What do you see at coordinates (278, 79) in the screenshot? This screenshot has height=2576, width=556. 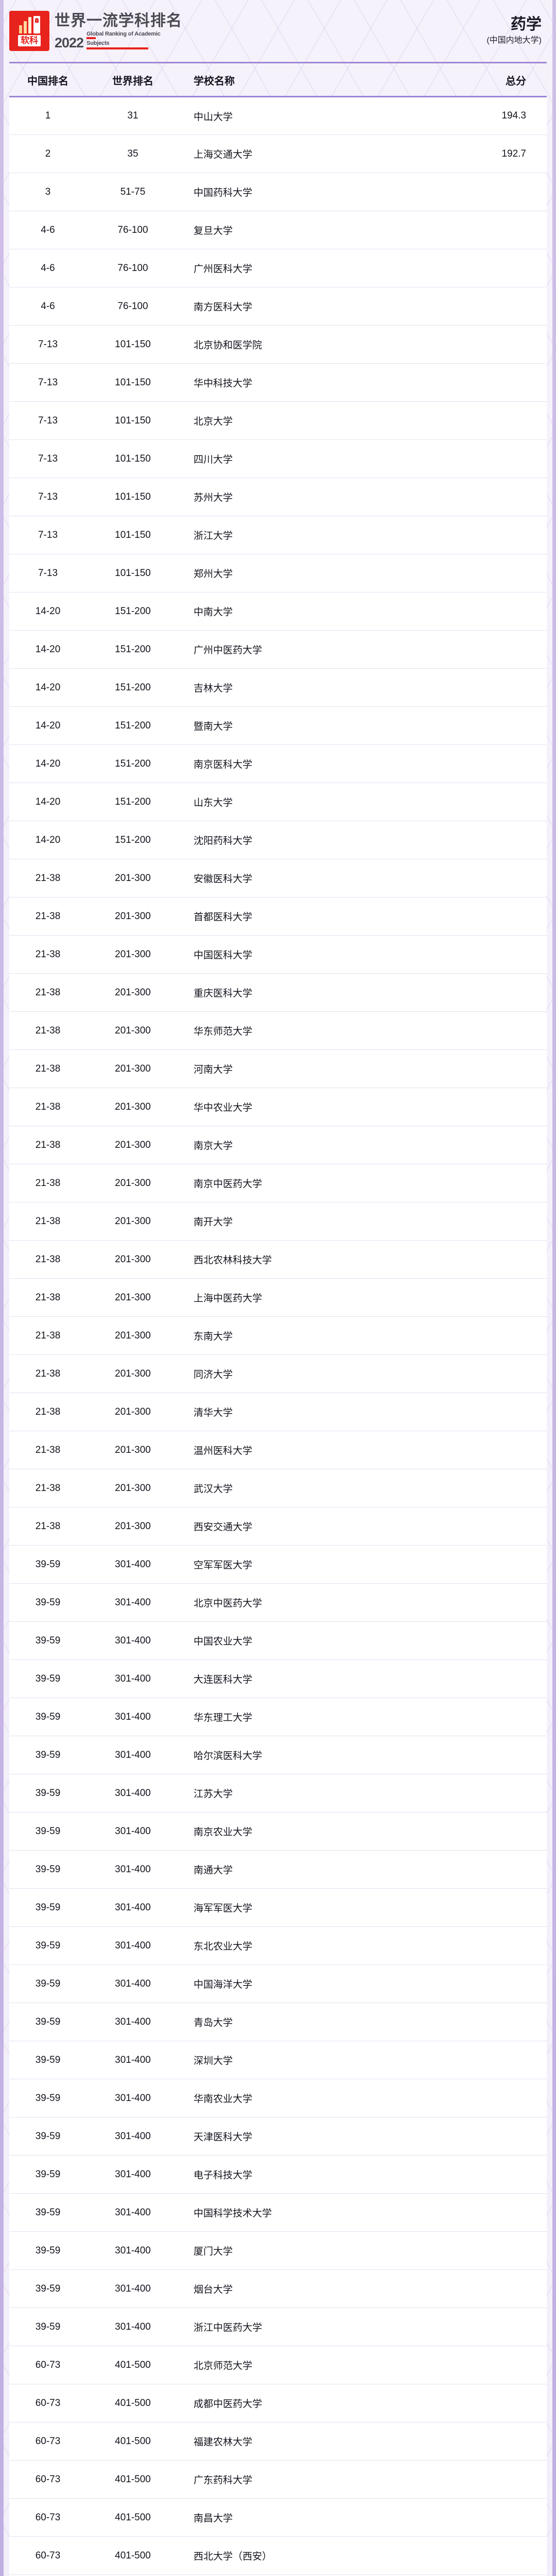 I see `table-head: 中国排名 世界排名 学校名称 总分` at bounding box center [278, 79].